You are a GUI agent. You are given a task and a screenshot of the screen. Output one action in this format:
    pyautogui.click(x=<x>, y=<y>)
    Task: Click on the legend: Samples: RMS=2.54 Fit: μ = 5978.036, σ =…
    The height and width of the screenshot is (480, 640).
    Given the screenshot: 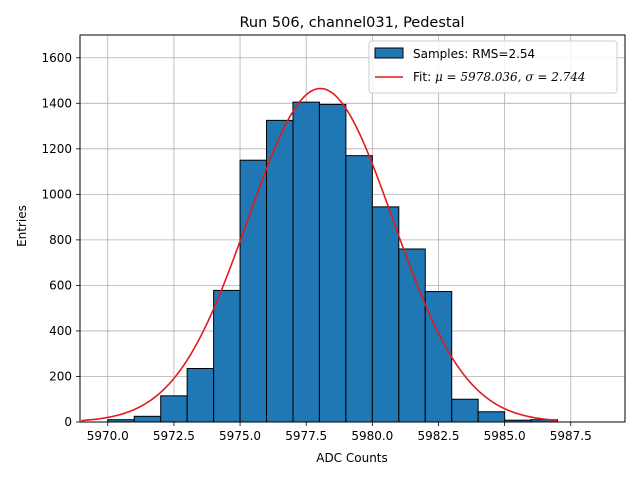 What is the action you would take?
    pyautogui.click(x=493, y=67)
    